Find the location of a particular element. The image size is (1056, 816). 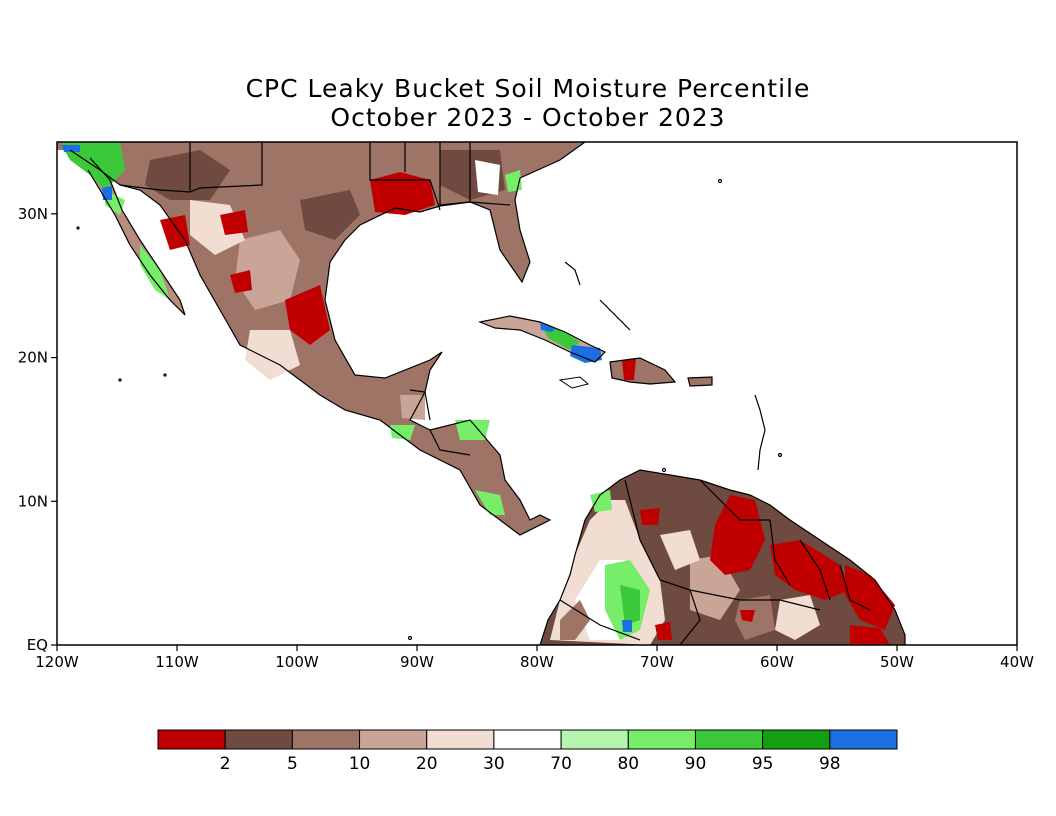

y-tick-label: 20N is located at coordinates (33, 358).